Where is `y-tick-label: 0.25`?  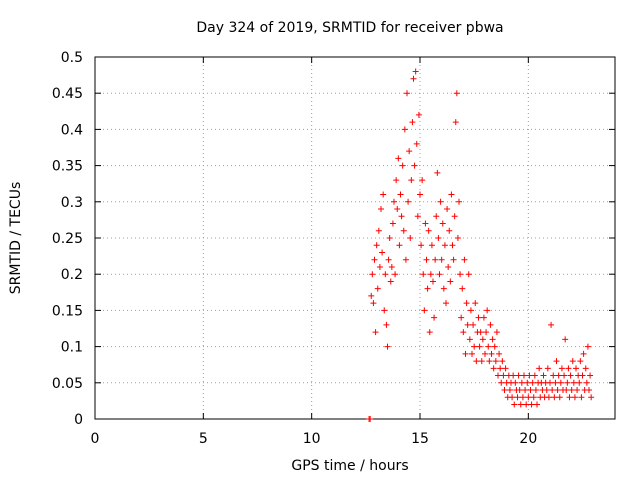 y-tick-label: 0.25 is located at coordinates (67, 239).